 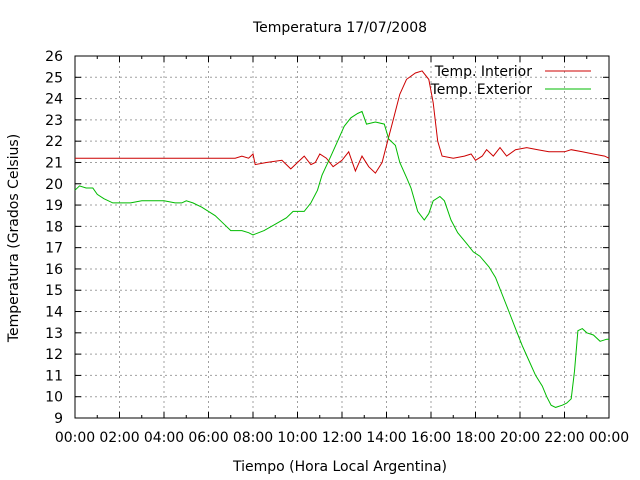 I want to click on y-tick-label: 23, so click(x=54, y=121).